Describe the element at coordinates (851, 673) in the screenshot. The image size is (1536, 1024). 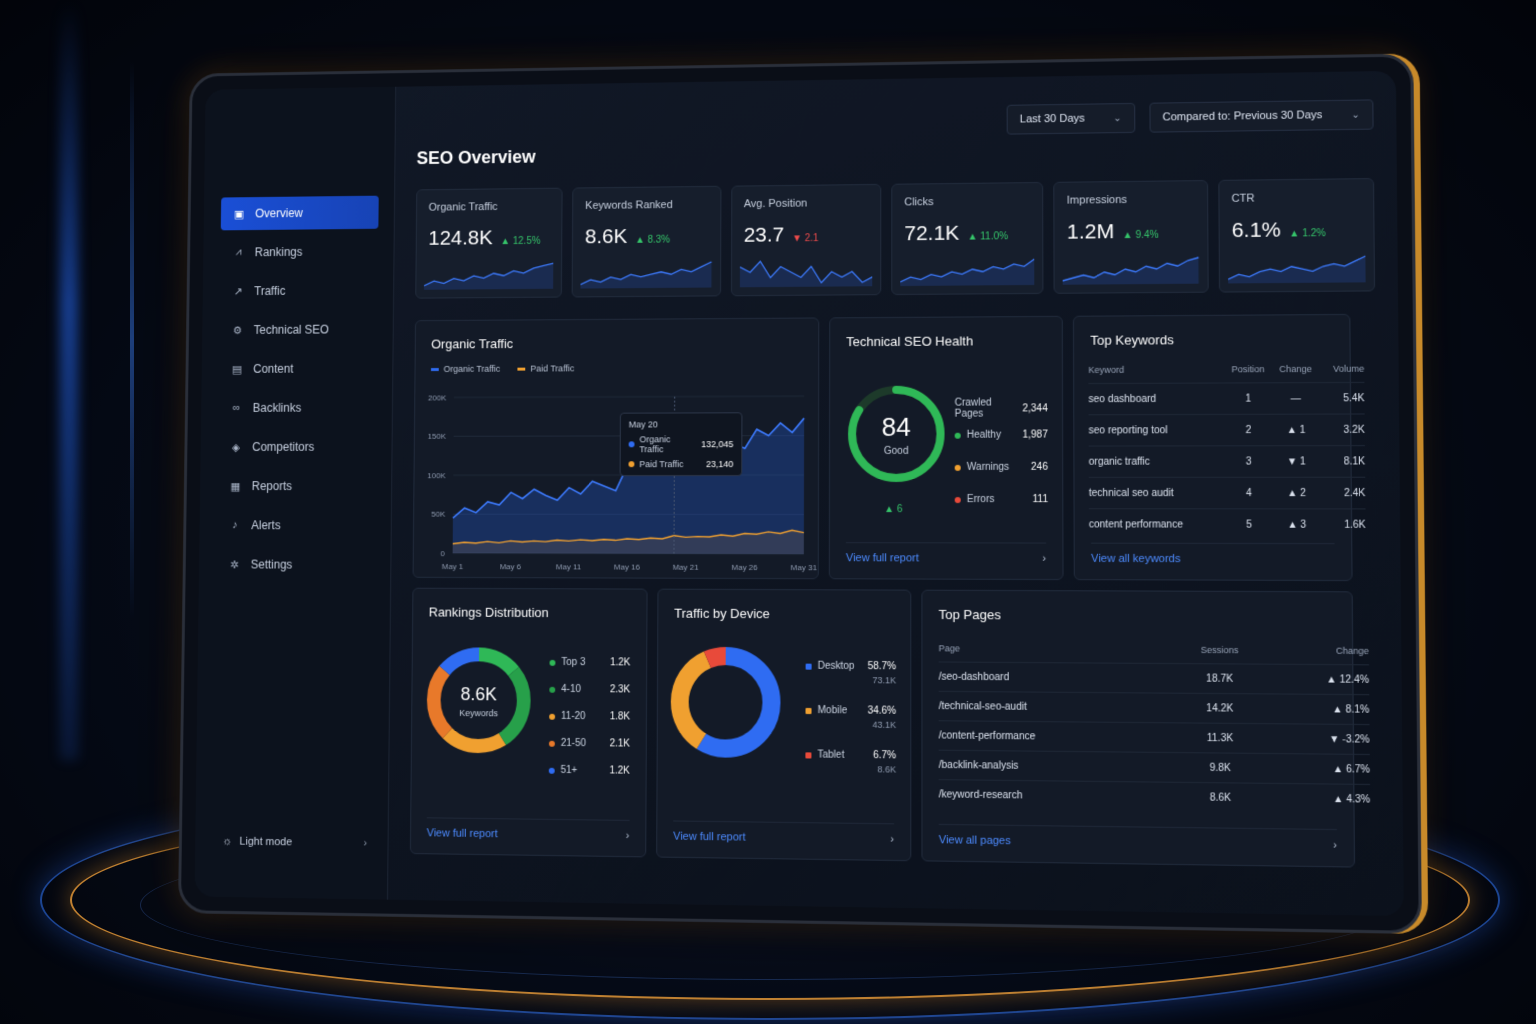
I see `device-row-desktop: Desktop 58.7% 73.1K` at that location.